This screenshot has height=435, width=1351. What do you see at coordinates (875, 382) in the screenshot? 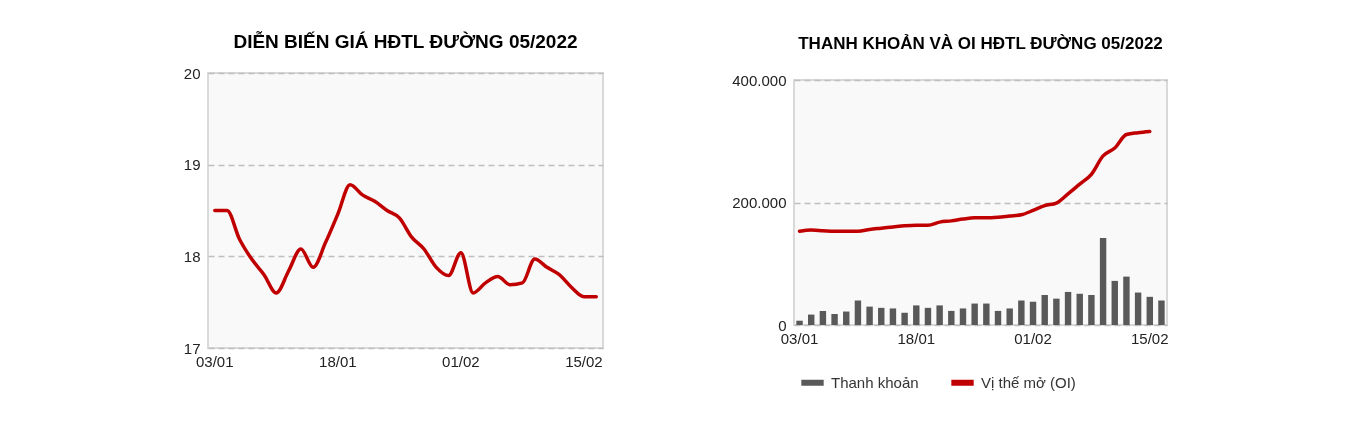
I see `legend-label: Thanh khoản` at bounding box center [875, 382].